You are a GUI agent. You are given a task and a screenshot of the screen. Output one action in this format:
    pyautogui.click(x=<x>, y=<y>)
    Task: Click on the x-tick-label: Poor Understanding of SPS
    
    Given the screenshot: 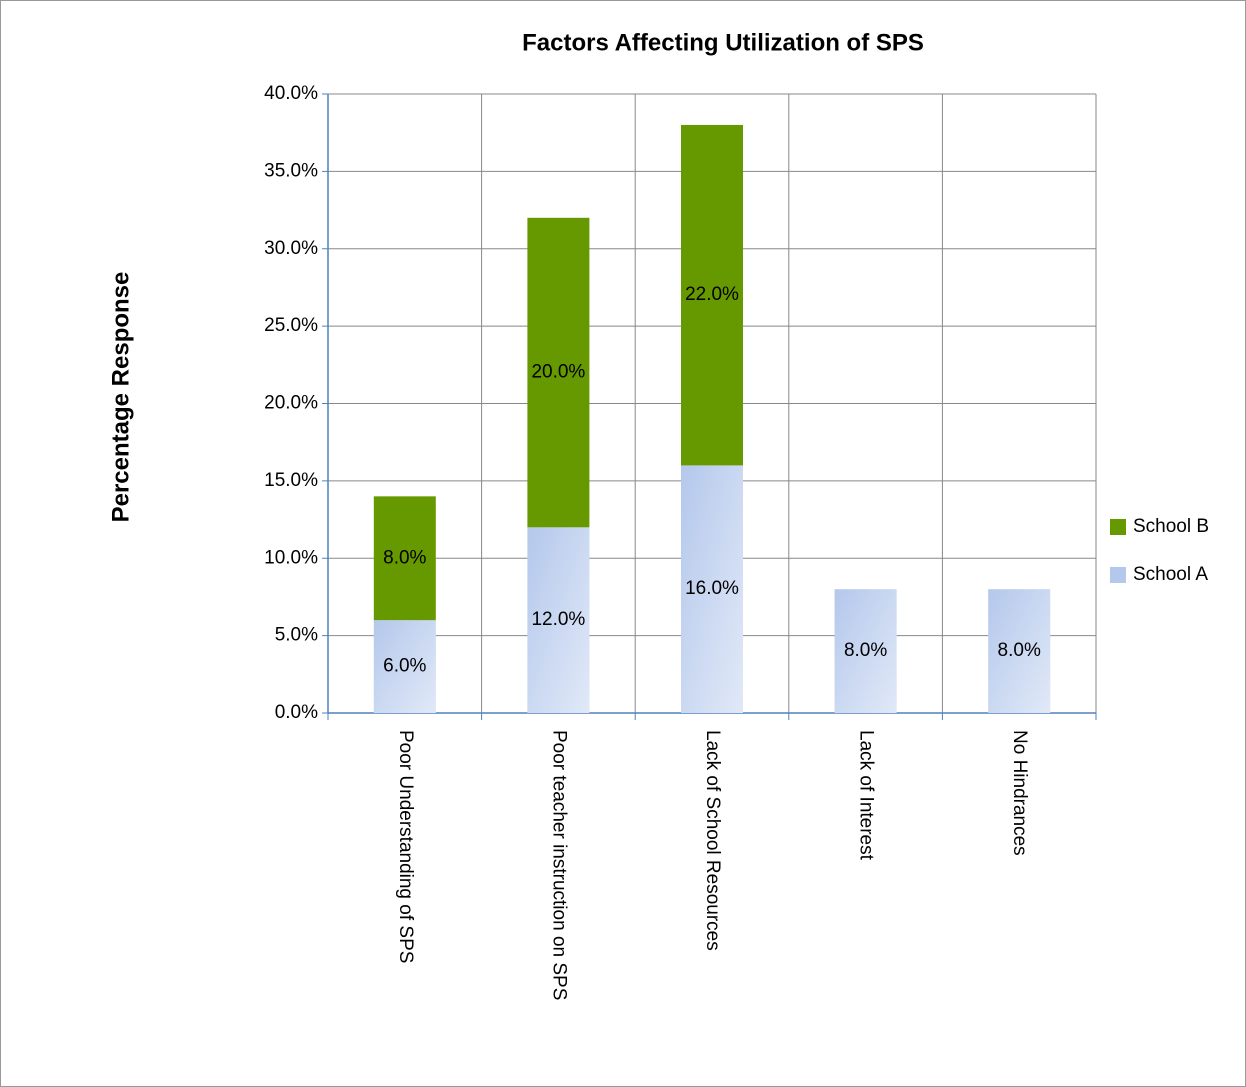 What is the action you would take?
    pyautogui.click(x=405, y=846)
    